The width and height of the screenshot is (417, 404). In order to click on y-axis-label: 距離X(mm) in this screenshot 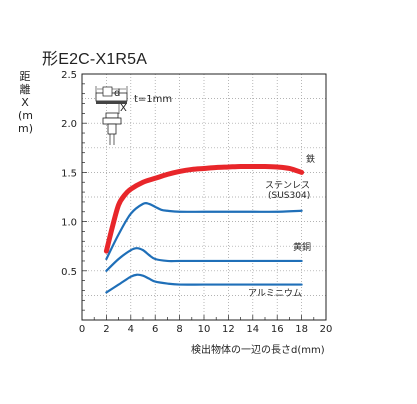, I will do `click(26, 102)`.